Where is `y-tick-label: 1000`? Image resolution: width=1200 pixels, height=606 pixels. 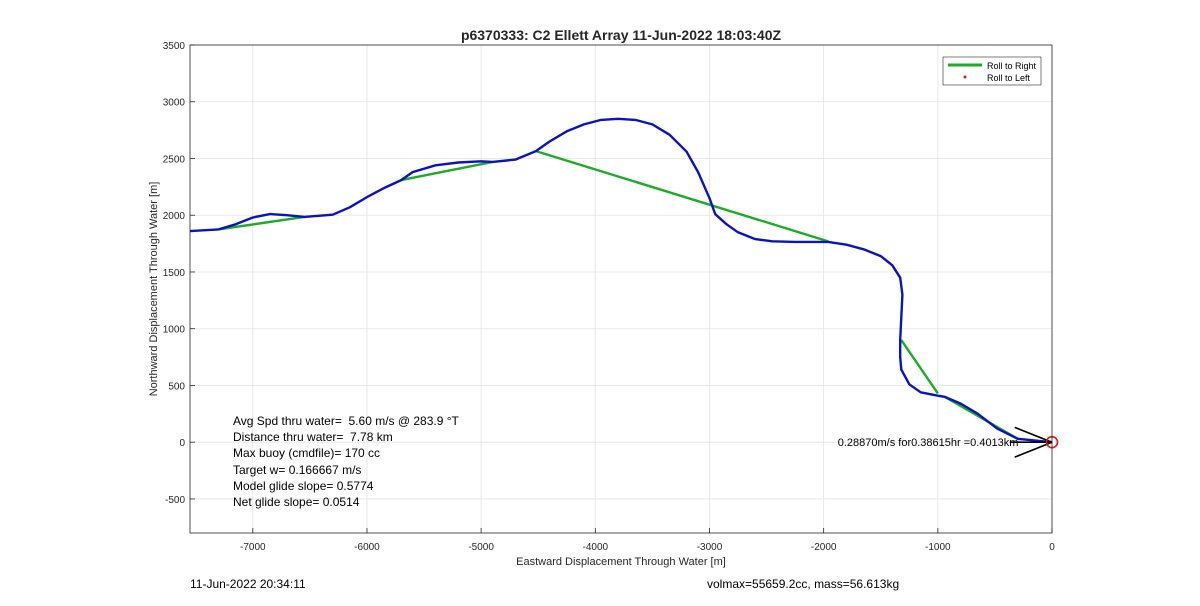 y-tick-label: 1000 is located at coordinates (174, 330).